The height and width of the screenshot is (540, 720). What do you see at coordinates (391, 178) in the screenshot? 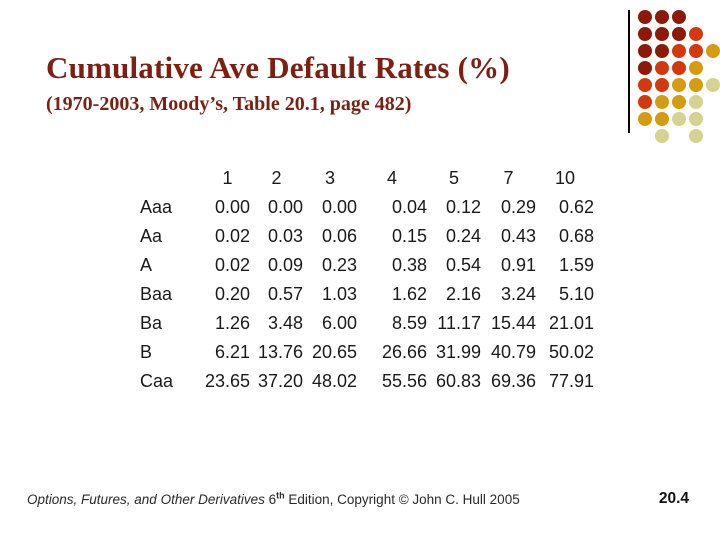
I see `year-column-header: 4` at bounding box center [391, 178].